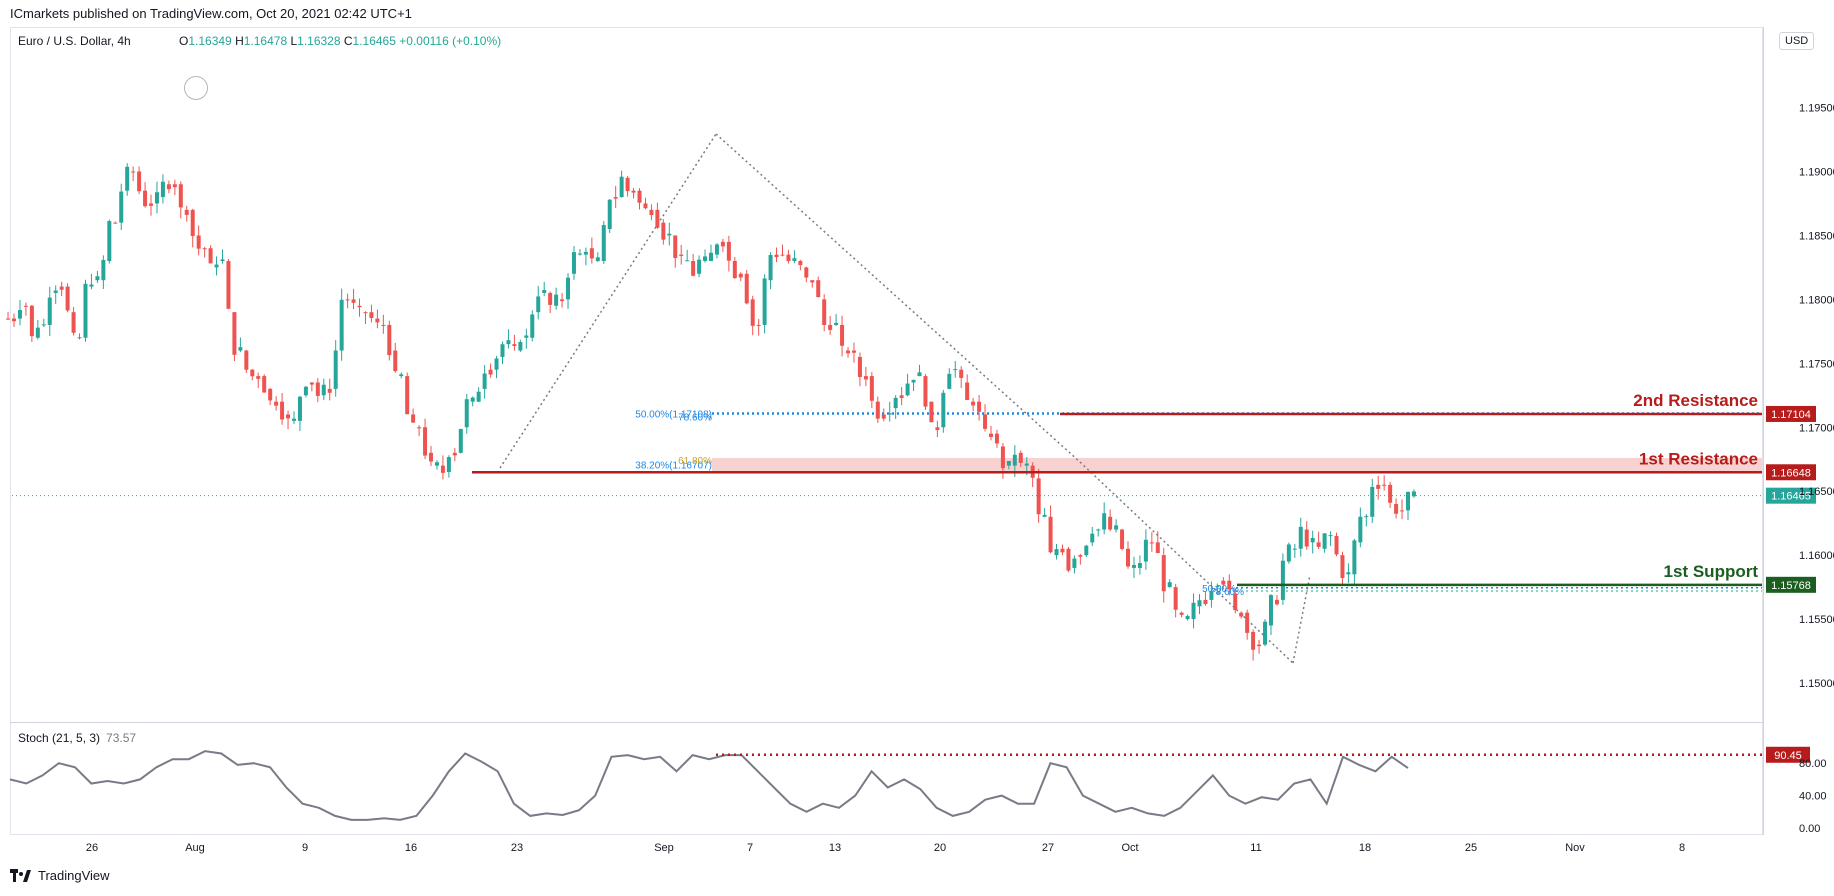  I want to click on price-tick-label: 1.19500, so click(1816, 109).